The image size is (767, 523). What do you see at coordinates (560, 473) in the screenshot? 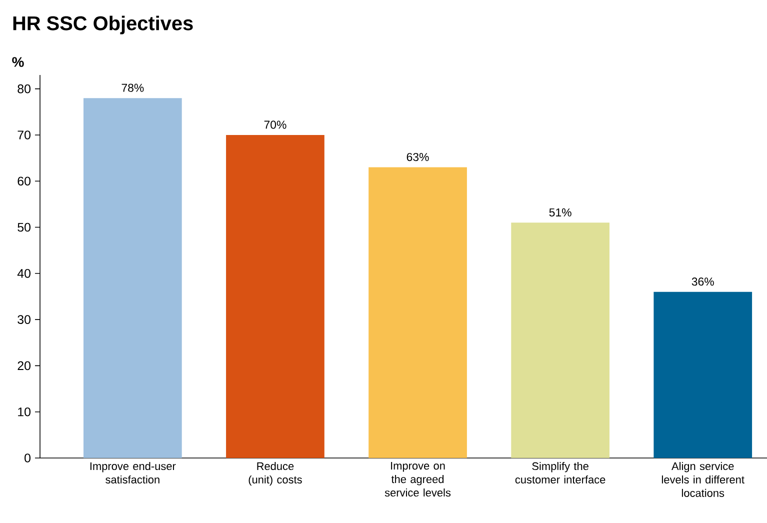
I see `x-tick-label: Simplify the customer interface` at bounding box center [560, 473].